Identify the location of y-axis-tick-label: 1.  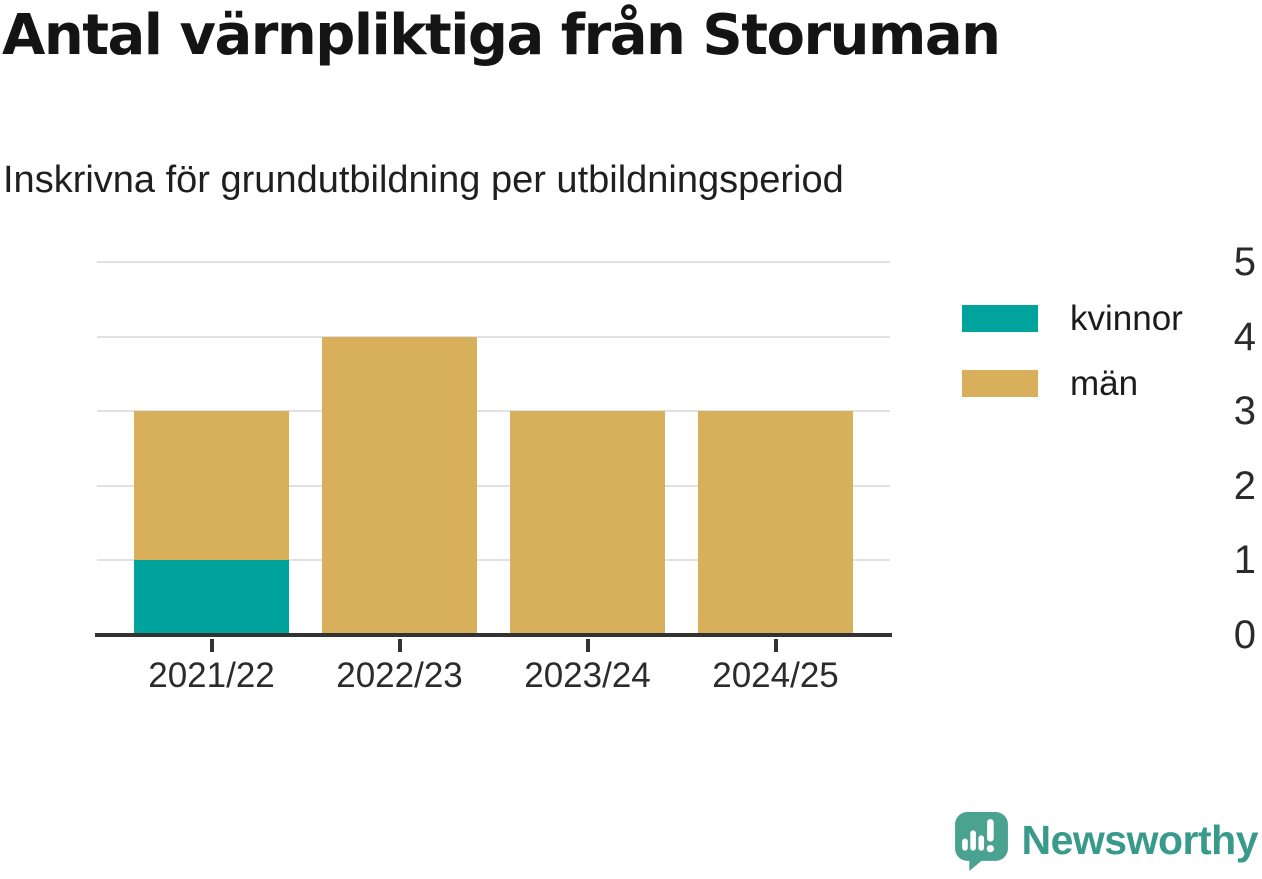
(1244, 560).